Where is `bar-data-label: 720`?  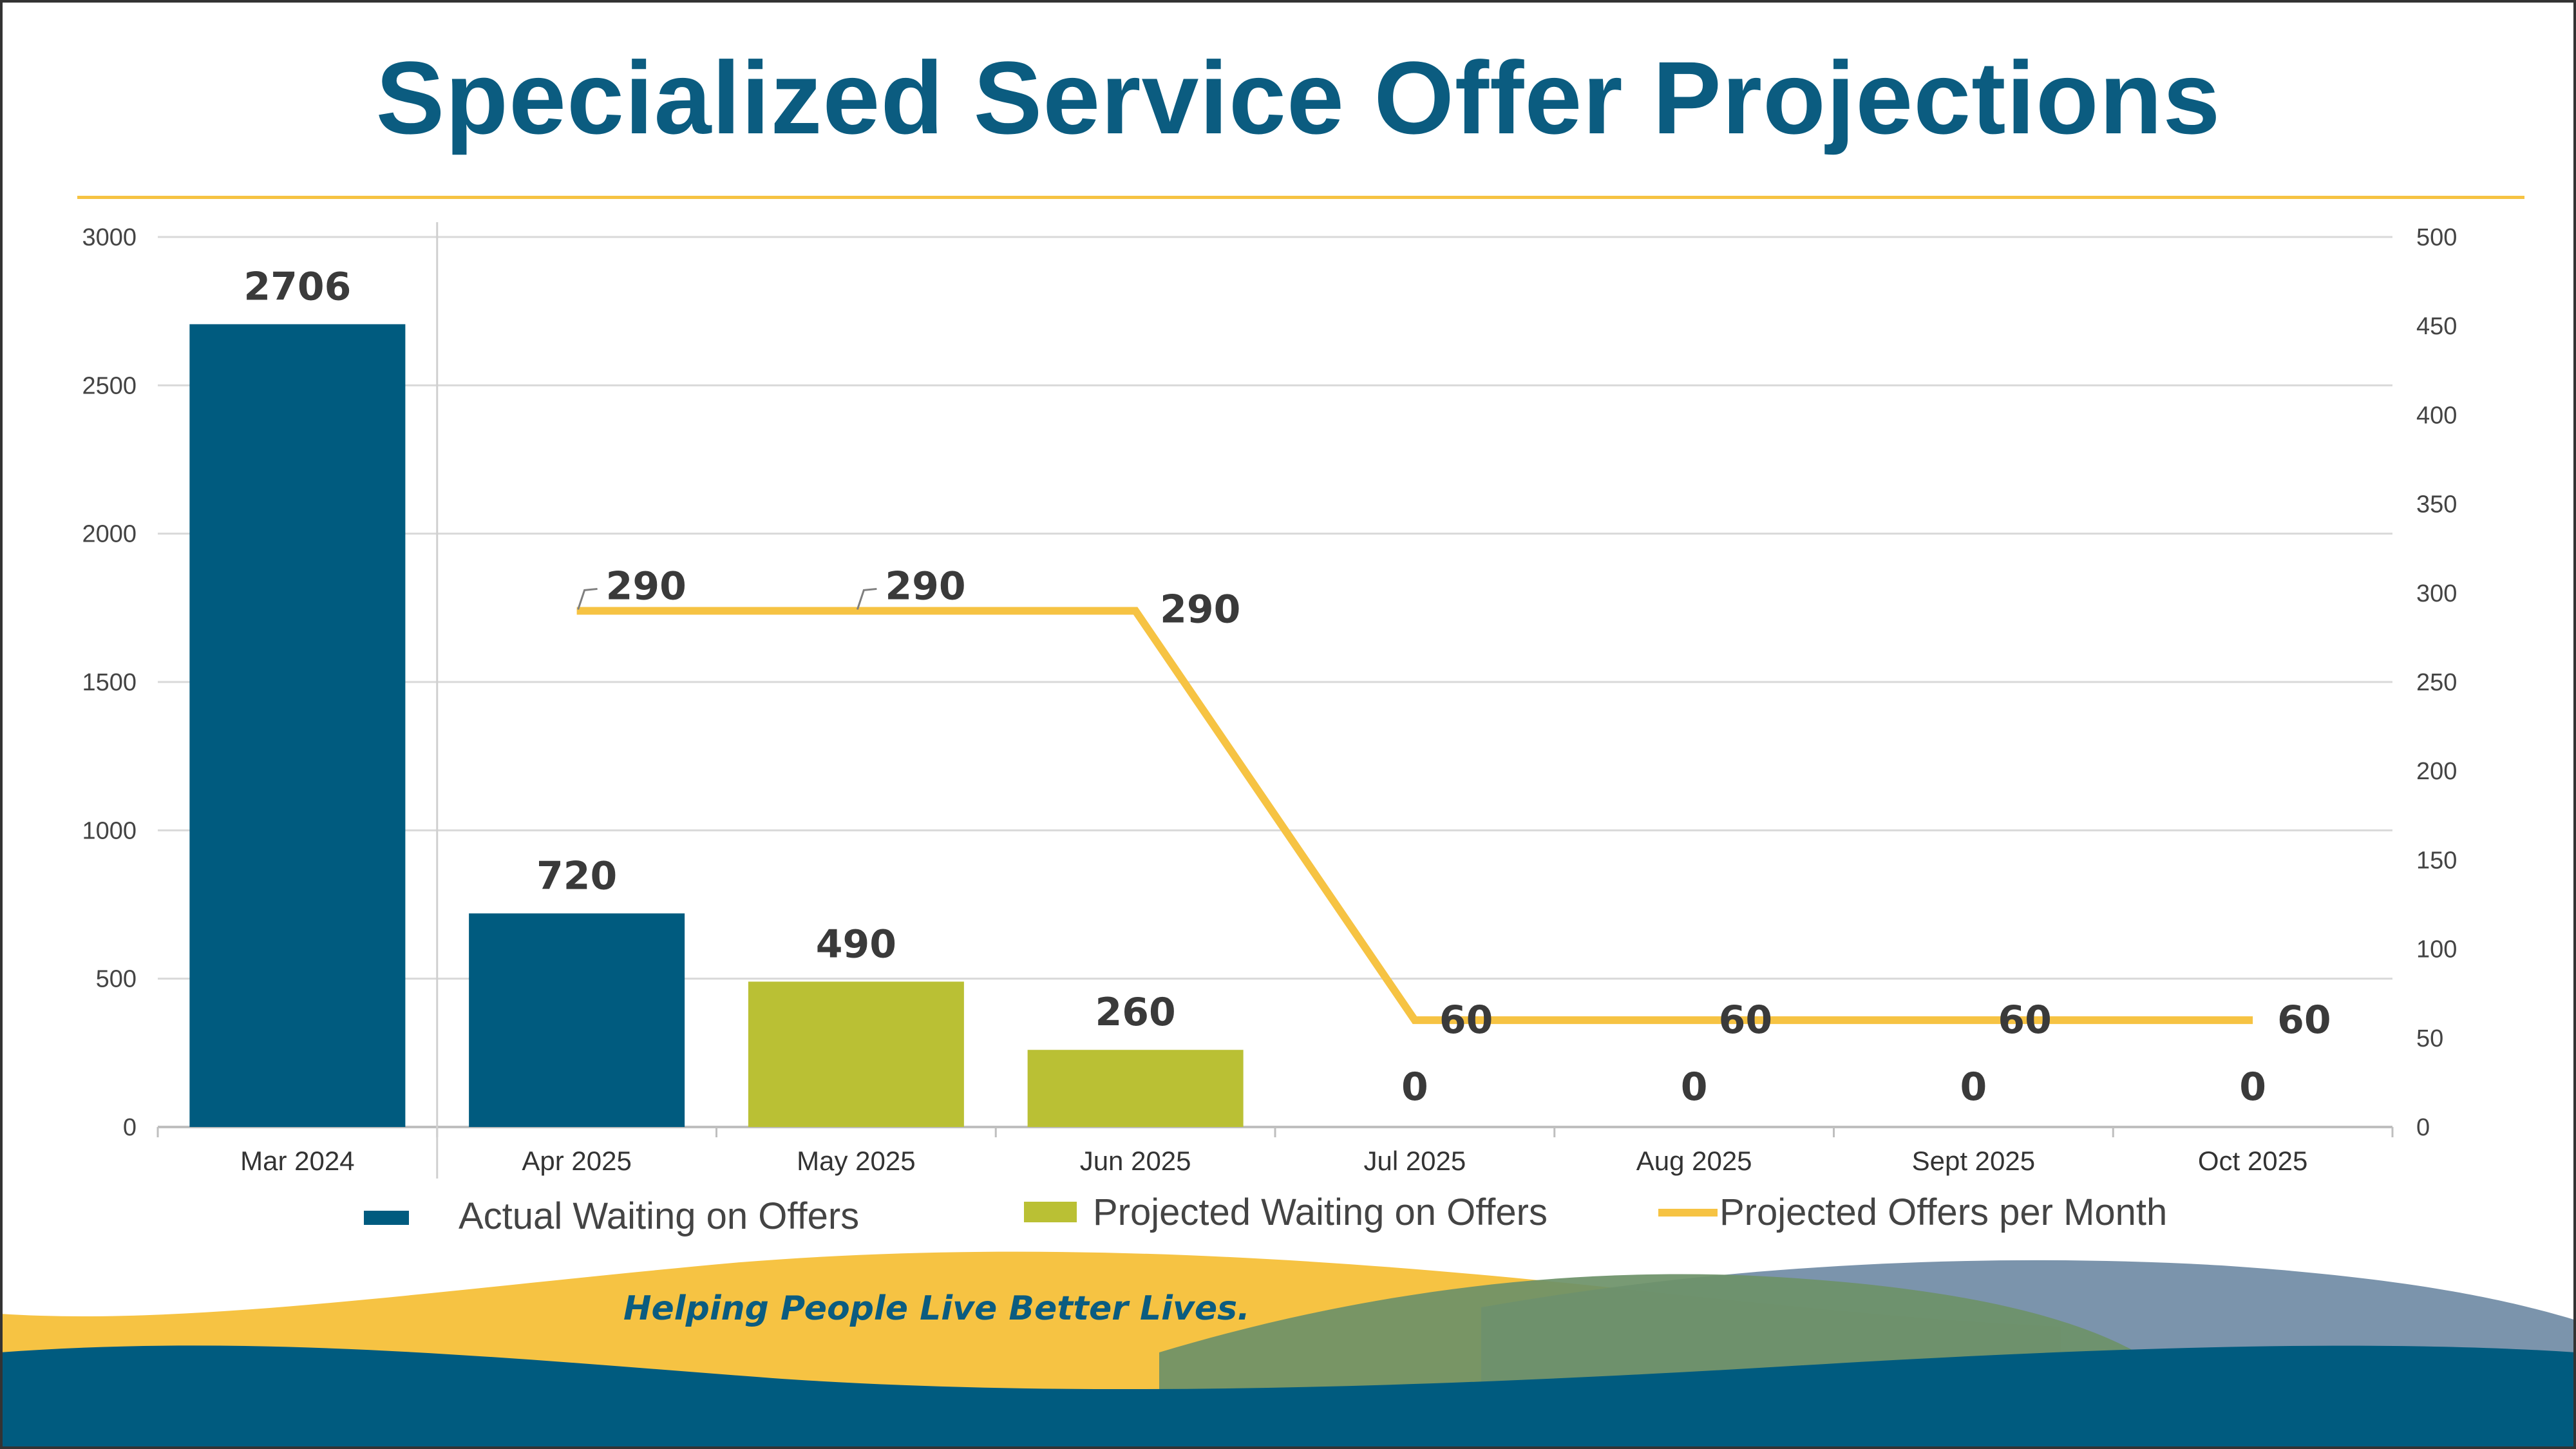 bar-data-label: 720 is located at coordinates (576, 876).